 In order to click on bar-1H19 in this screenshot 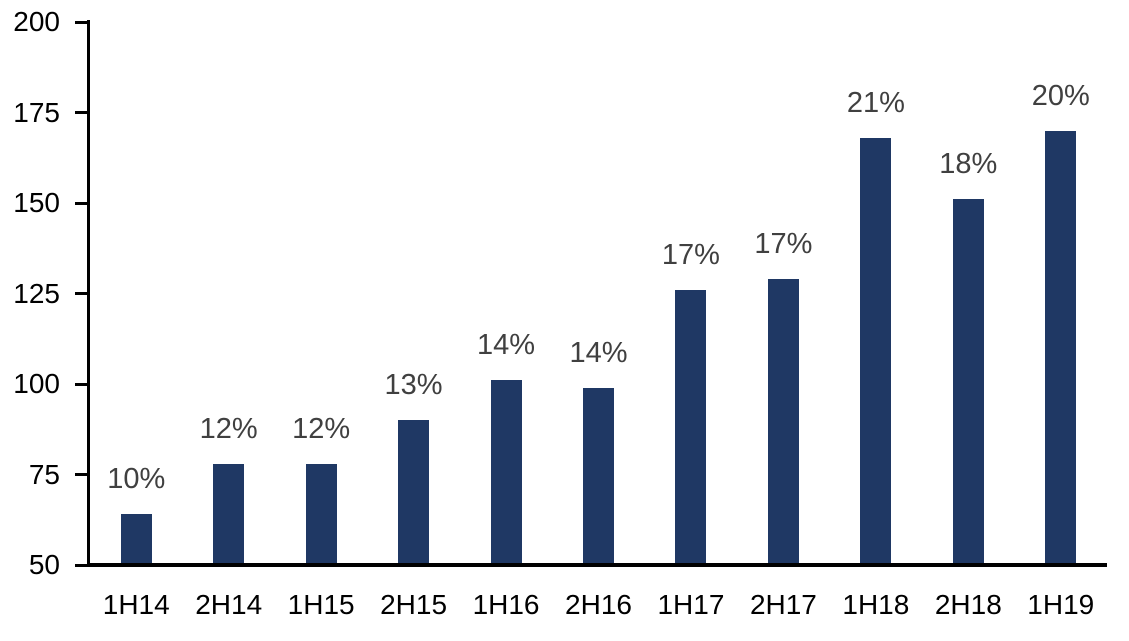, I will do `click(1061, 346)`.